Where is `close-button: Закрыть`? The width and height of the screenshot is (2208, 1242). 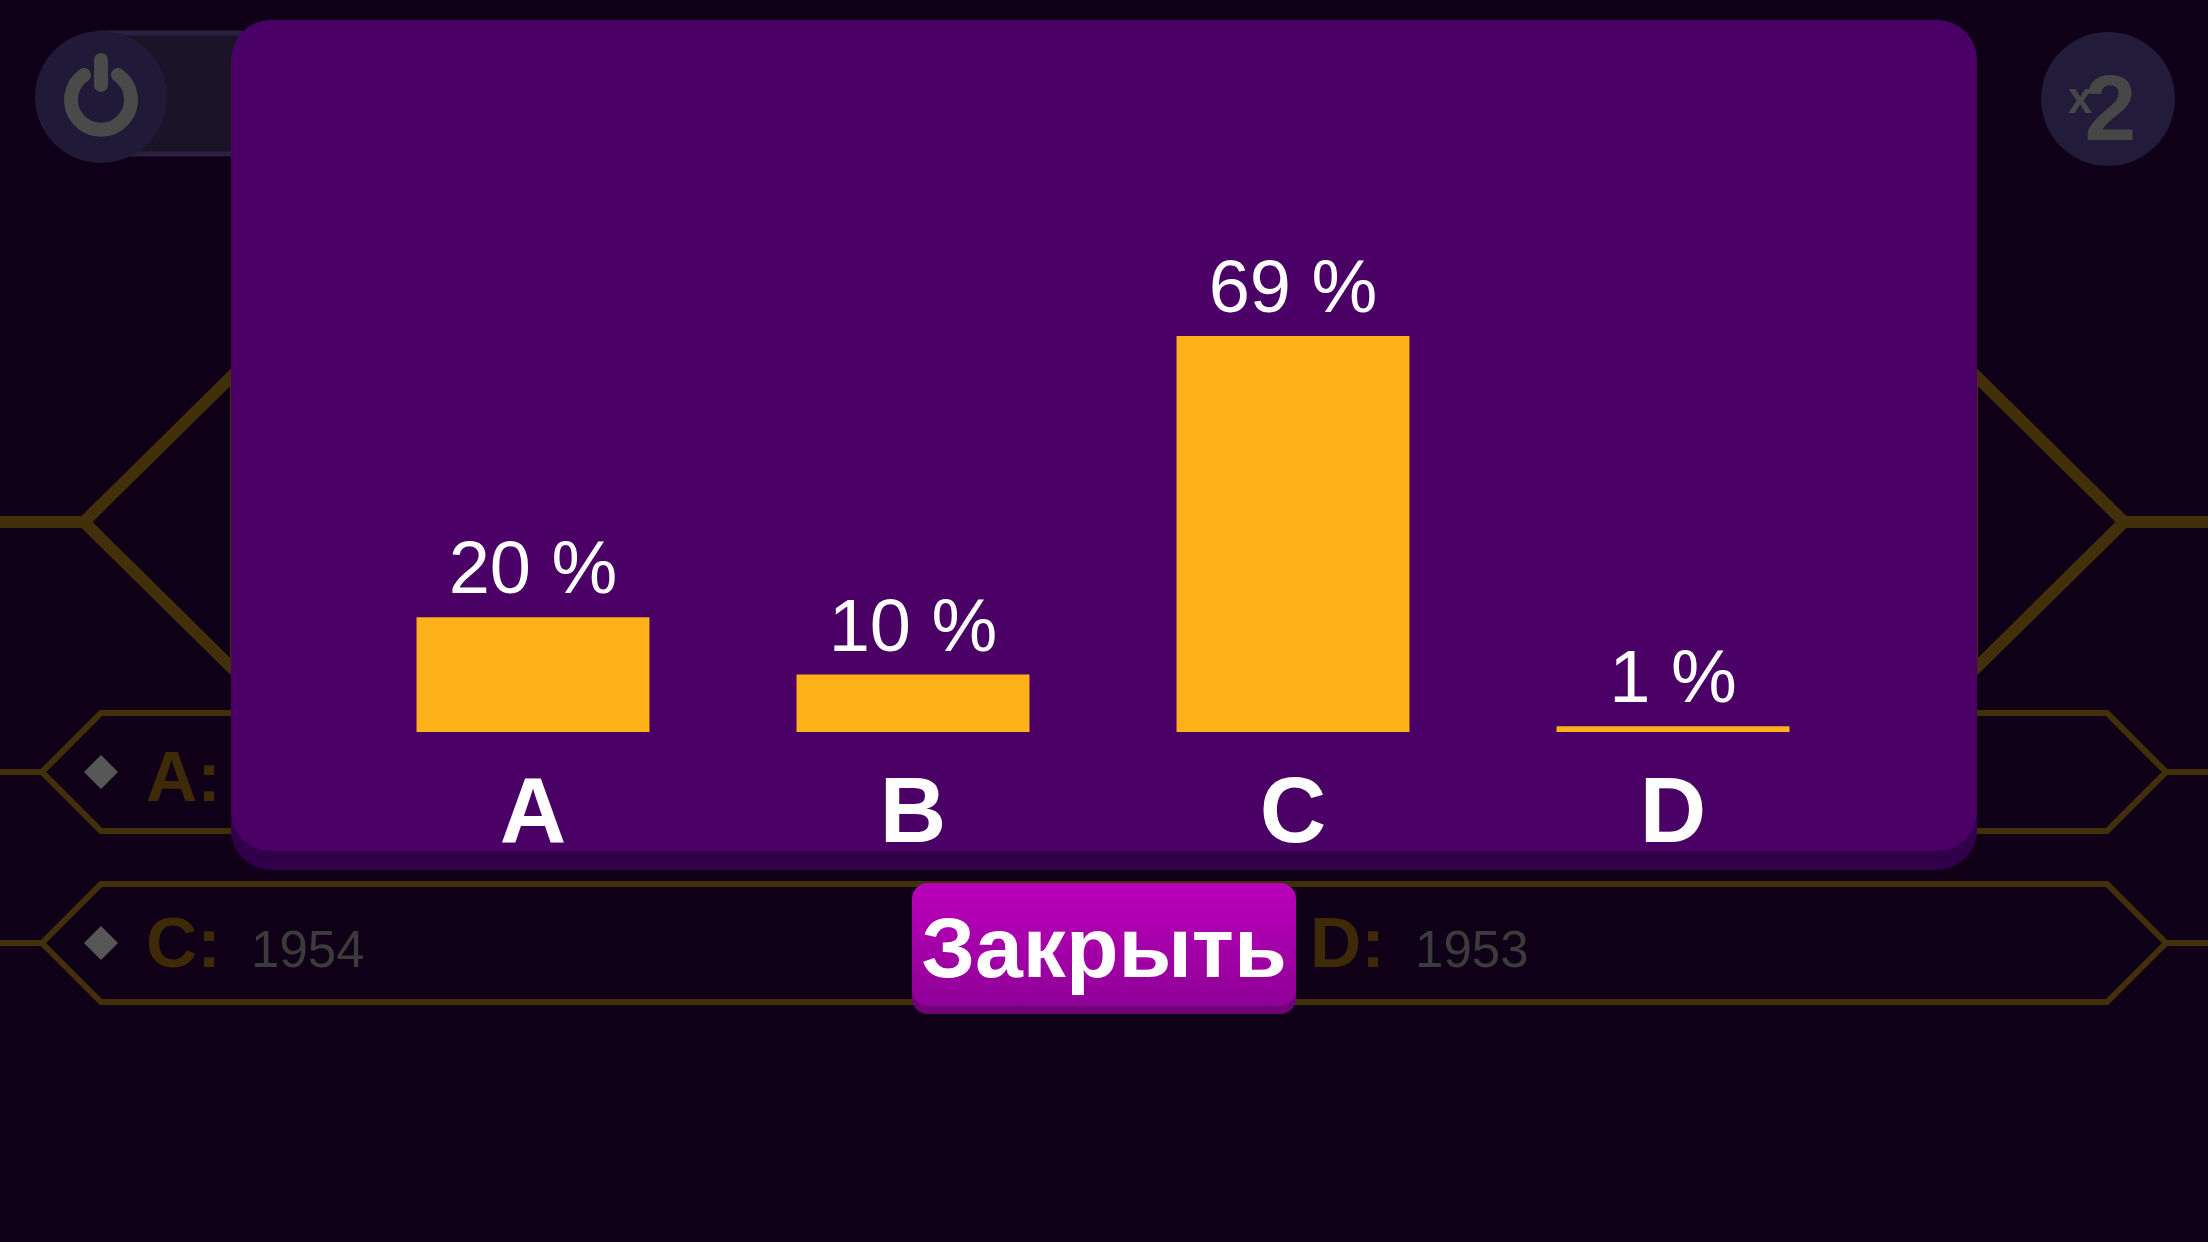 close-button: Закрыть is located at coordinates (1104, 948).